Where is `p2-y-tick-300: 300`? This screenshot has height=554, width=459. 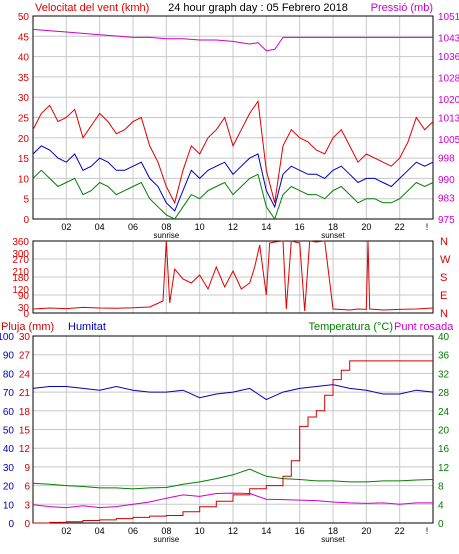 p2-y-tick-300: 300 is located at coordinates (20, 254).